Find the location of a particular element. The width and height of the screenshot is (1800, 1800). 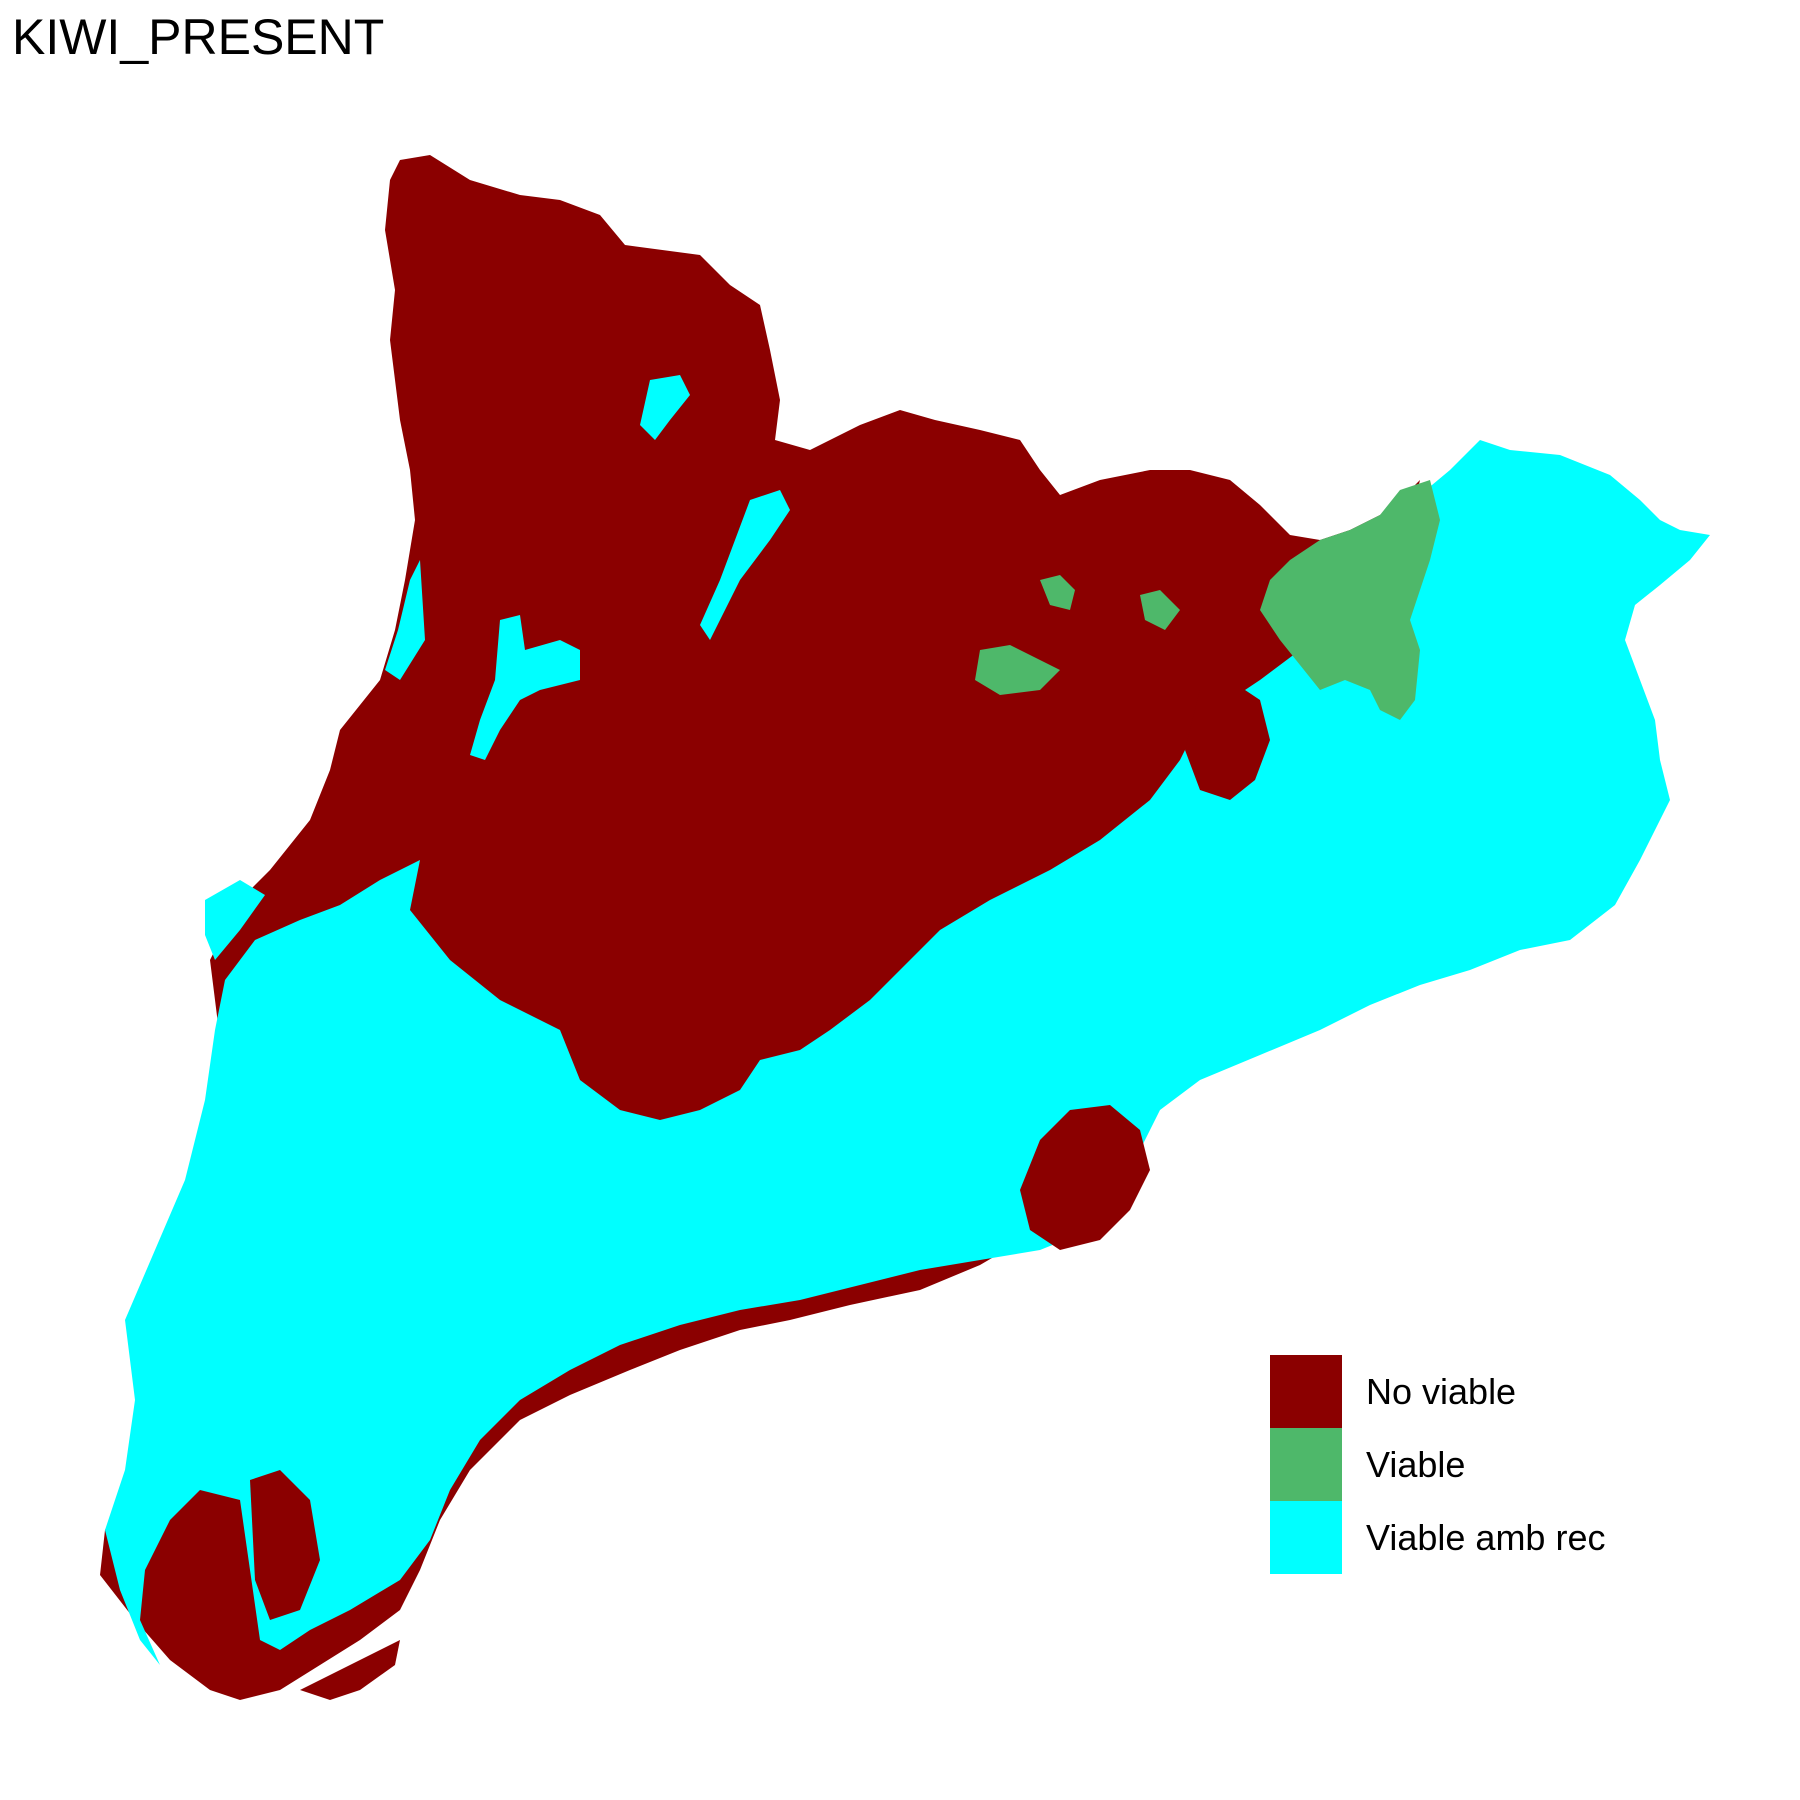

legend-label-viable-amb-rec: Viable amb rec is located at coordinates (1486, 1537).